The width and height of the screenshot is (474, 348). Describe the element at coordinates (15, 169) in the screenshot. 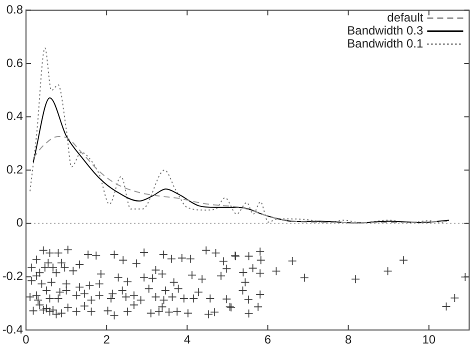

I see `y-tick-label: 0.2` at that location.